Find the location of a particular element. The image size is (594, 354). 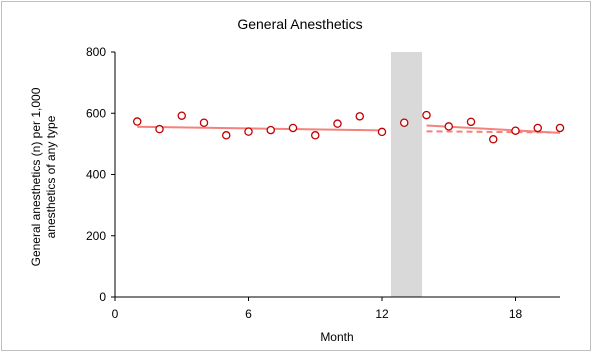

y-tick-label: 200 is located at coordinates (96, 236).